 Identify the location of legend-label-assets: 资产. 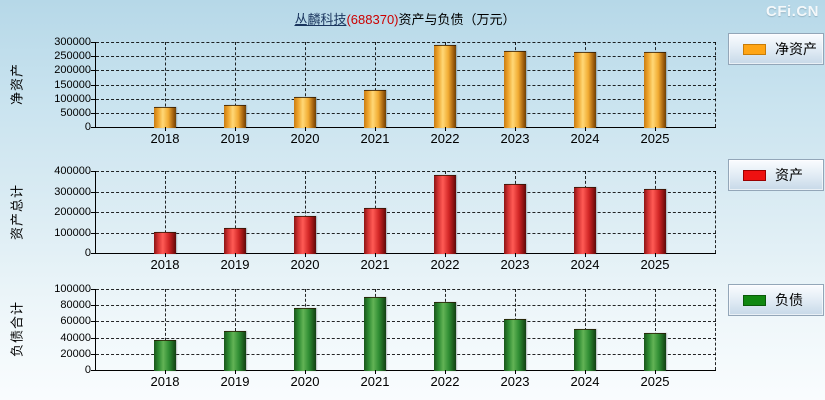
(789, 175).